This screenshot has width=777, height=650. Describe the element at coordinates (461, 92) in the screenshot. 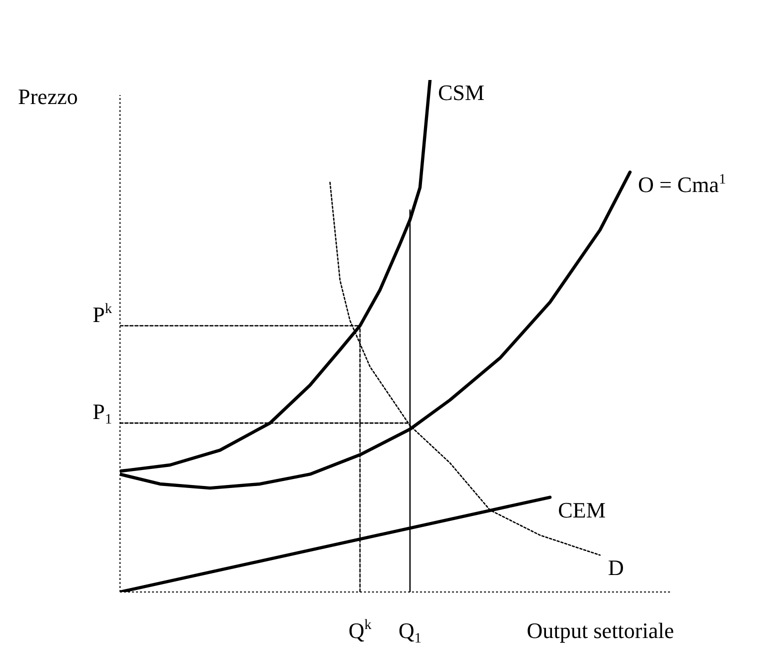

I see `series-label: CSM` at that location.